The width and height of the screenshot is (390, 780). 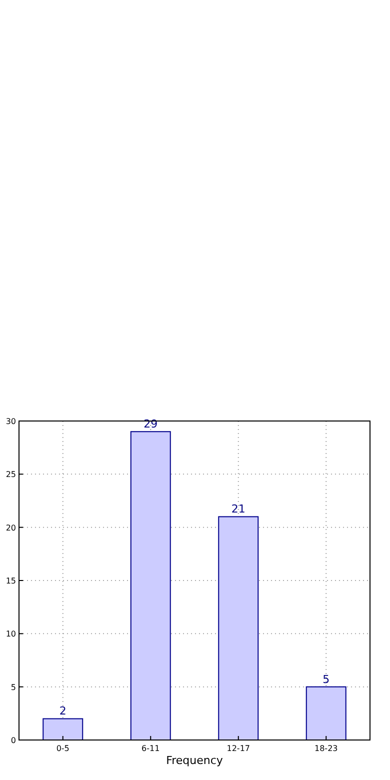 I want to click on data-label: 2, so click(x=62, y=711).